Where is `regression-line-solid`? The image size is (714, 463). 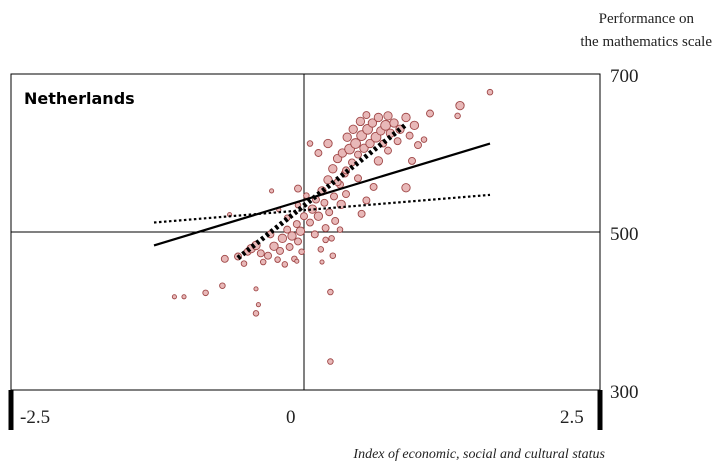 regression-line-solid is located at coordinates (322, 194).